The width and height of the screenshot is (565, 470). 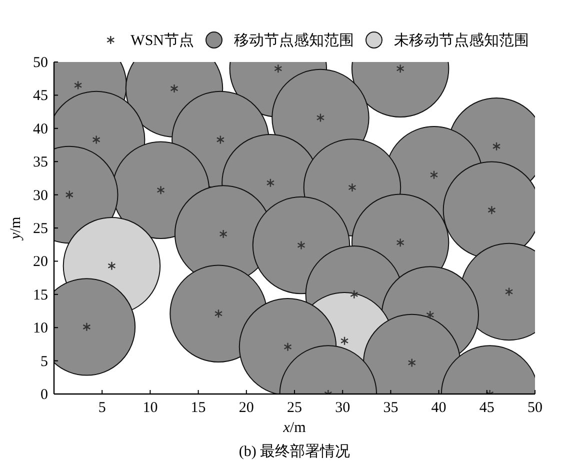 What do you see at coordinates (40, 129) in the screenshot?
I see `y-tick-label: 40` at bounding box center [40, 129].